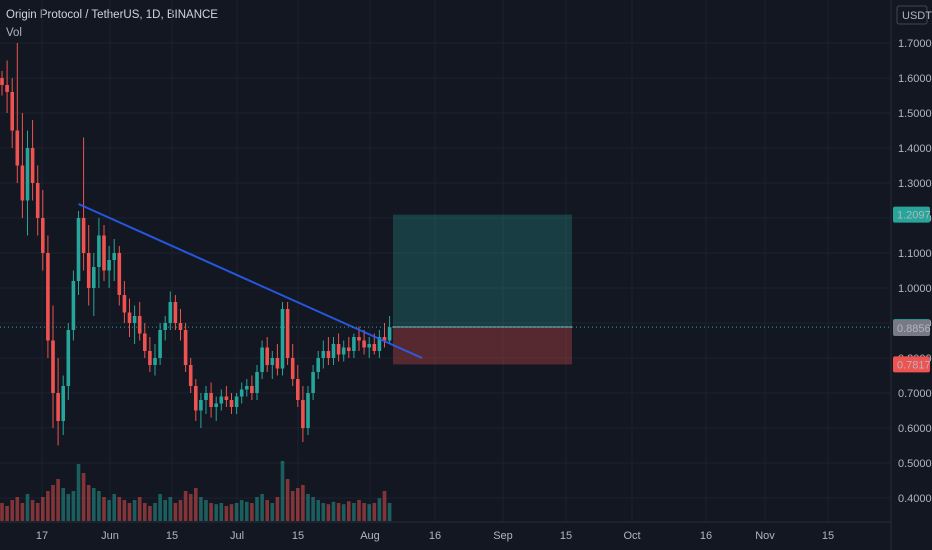 The image size is (932, 550). Describe the element at coordinates (14, 33) in the screenshot. I see `volume-indicator-label: Vol` at that location.